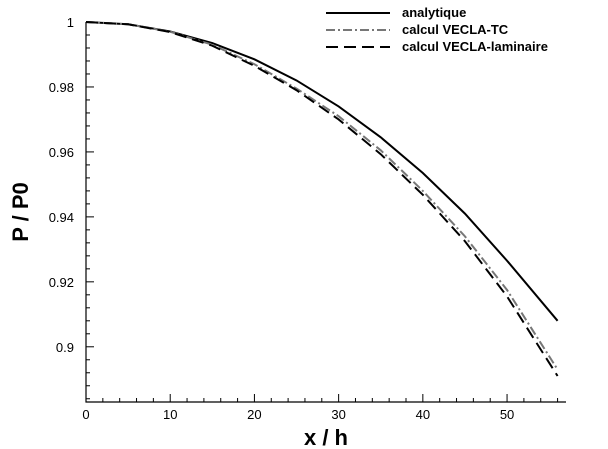  Describe the element at coordinates (254, 414) in the screenshot. I see `x-tick-label: 20` at that location.